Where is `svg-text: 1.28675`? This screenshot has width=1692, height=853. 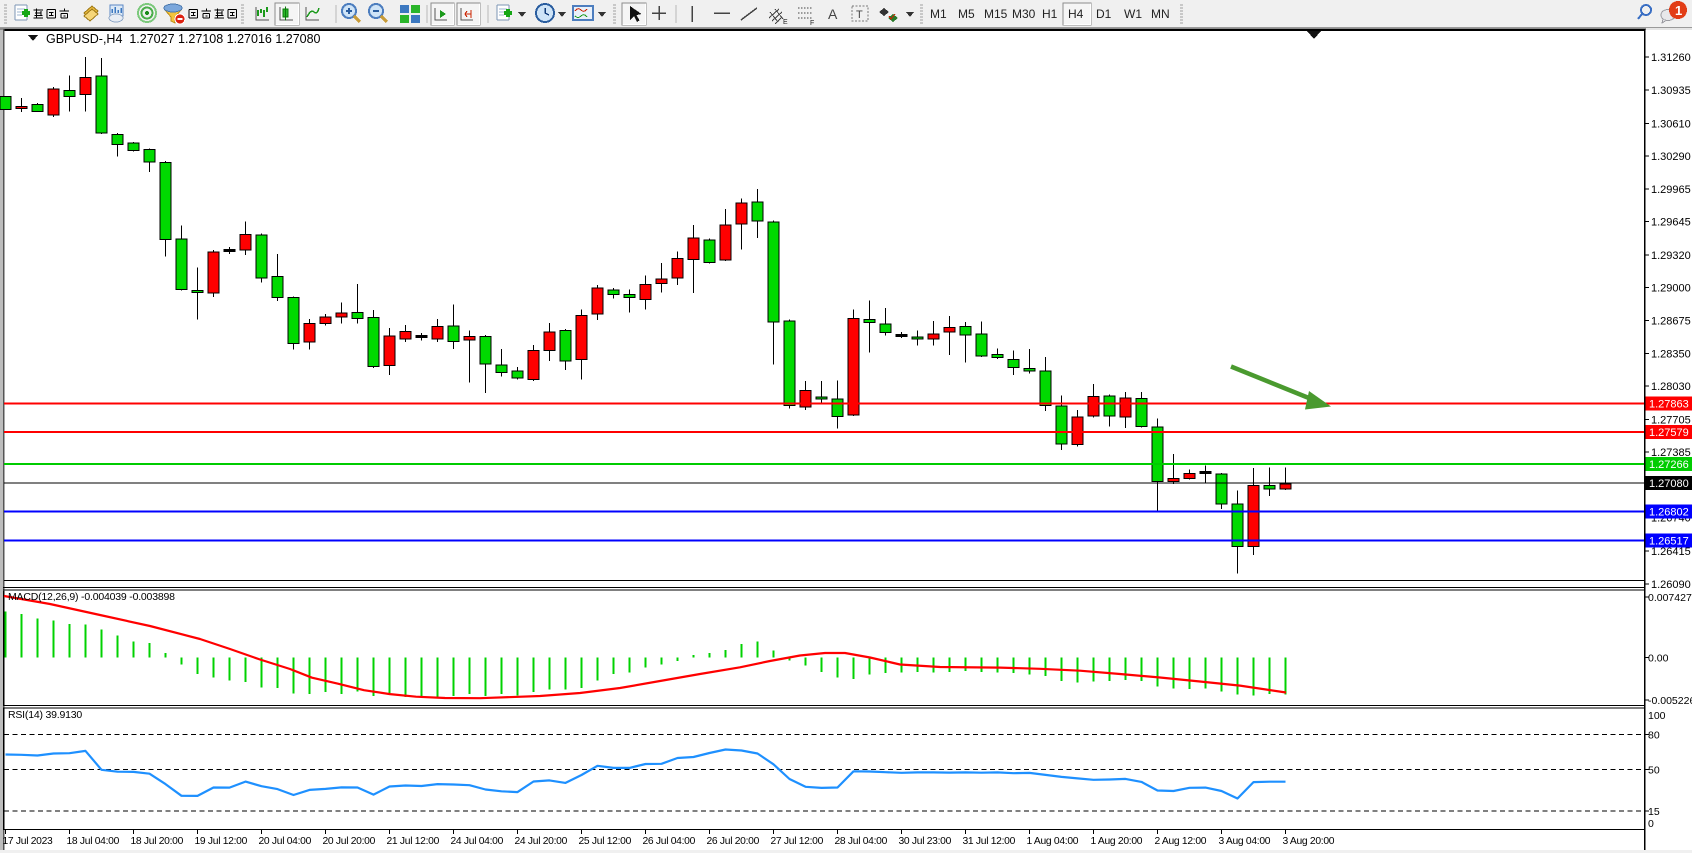 svg-text: 1.28675 is located at coordinates (1671, 322).